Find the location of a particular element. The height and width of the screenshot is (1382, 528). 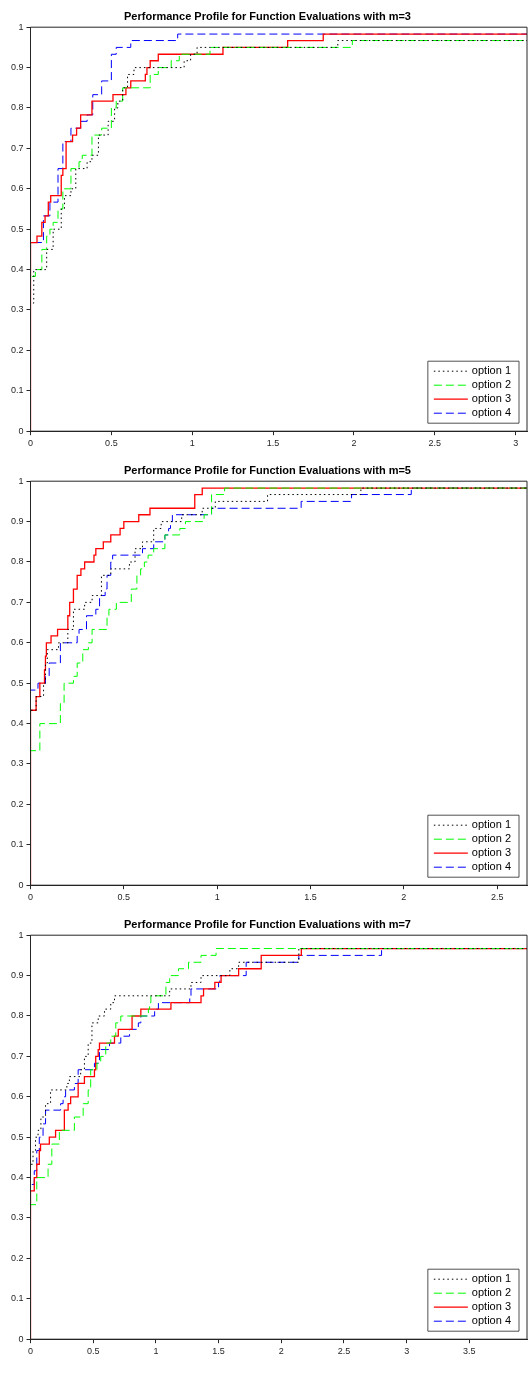

chart-title: Performance Profile for Function Evaluations with m=7 is located at coordinates (267, 923).